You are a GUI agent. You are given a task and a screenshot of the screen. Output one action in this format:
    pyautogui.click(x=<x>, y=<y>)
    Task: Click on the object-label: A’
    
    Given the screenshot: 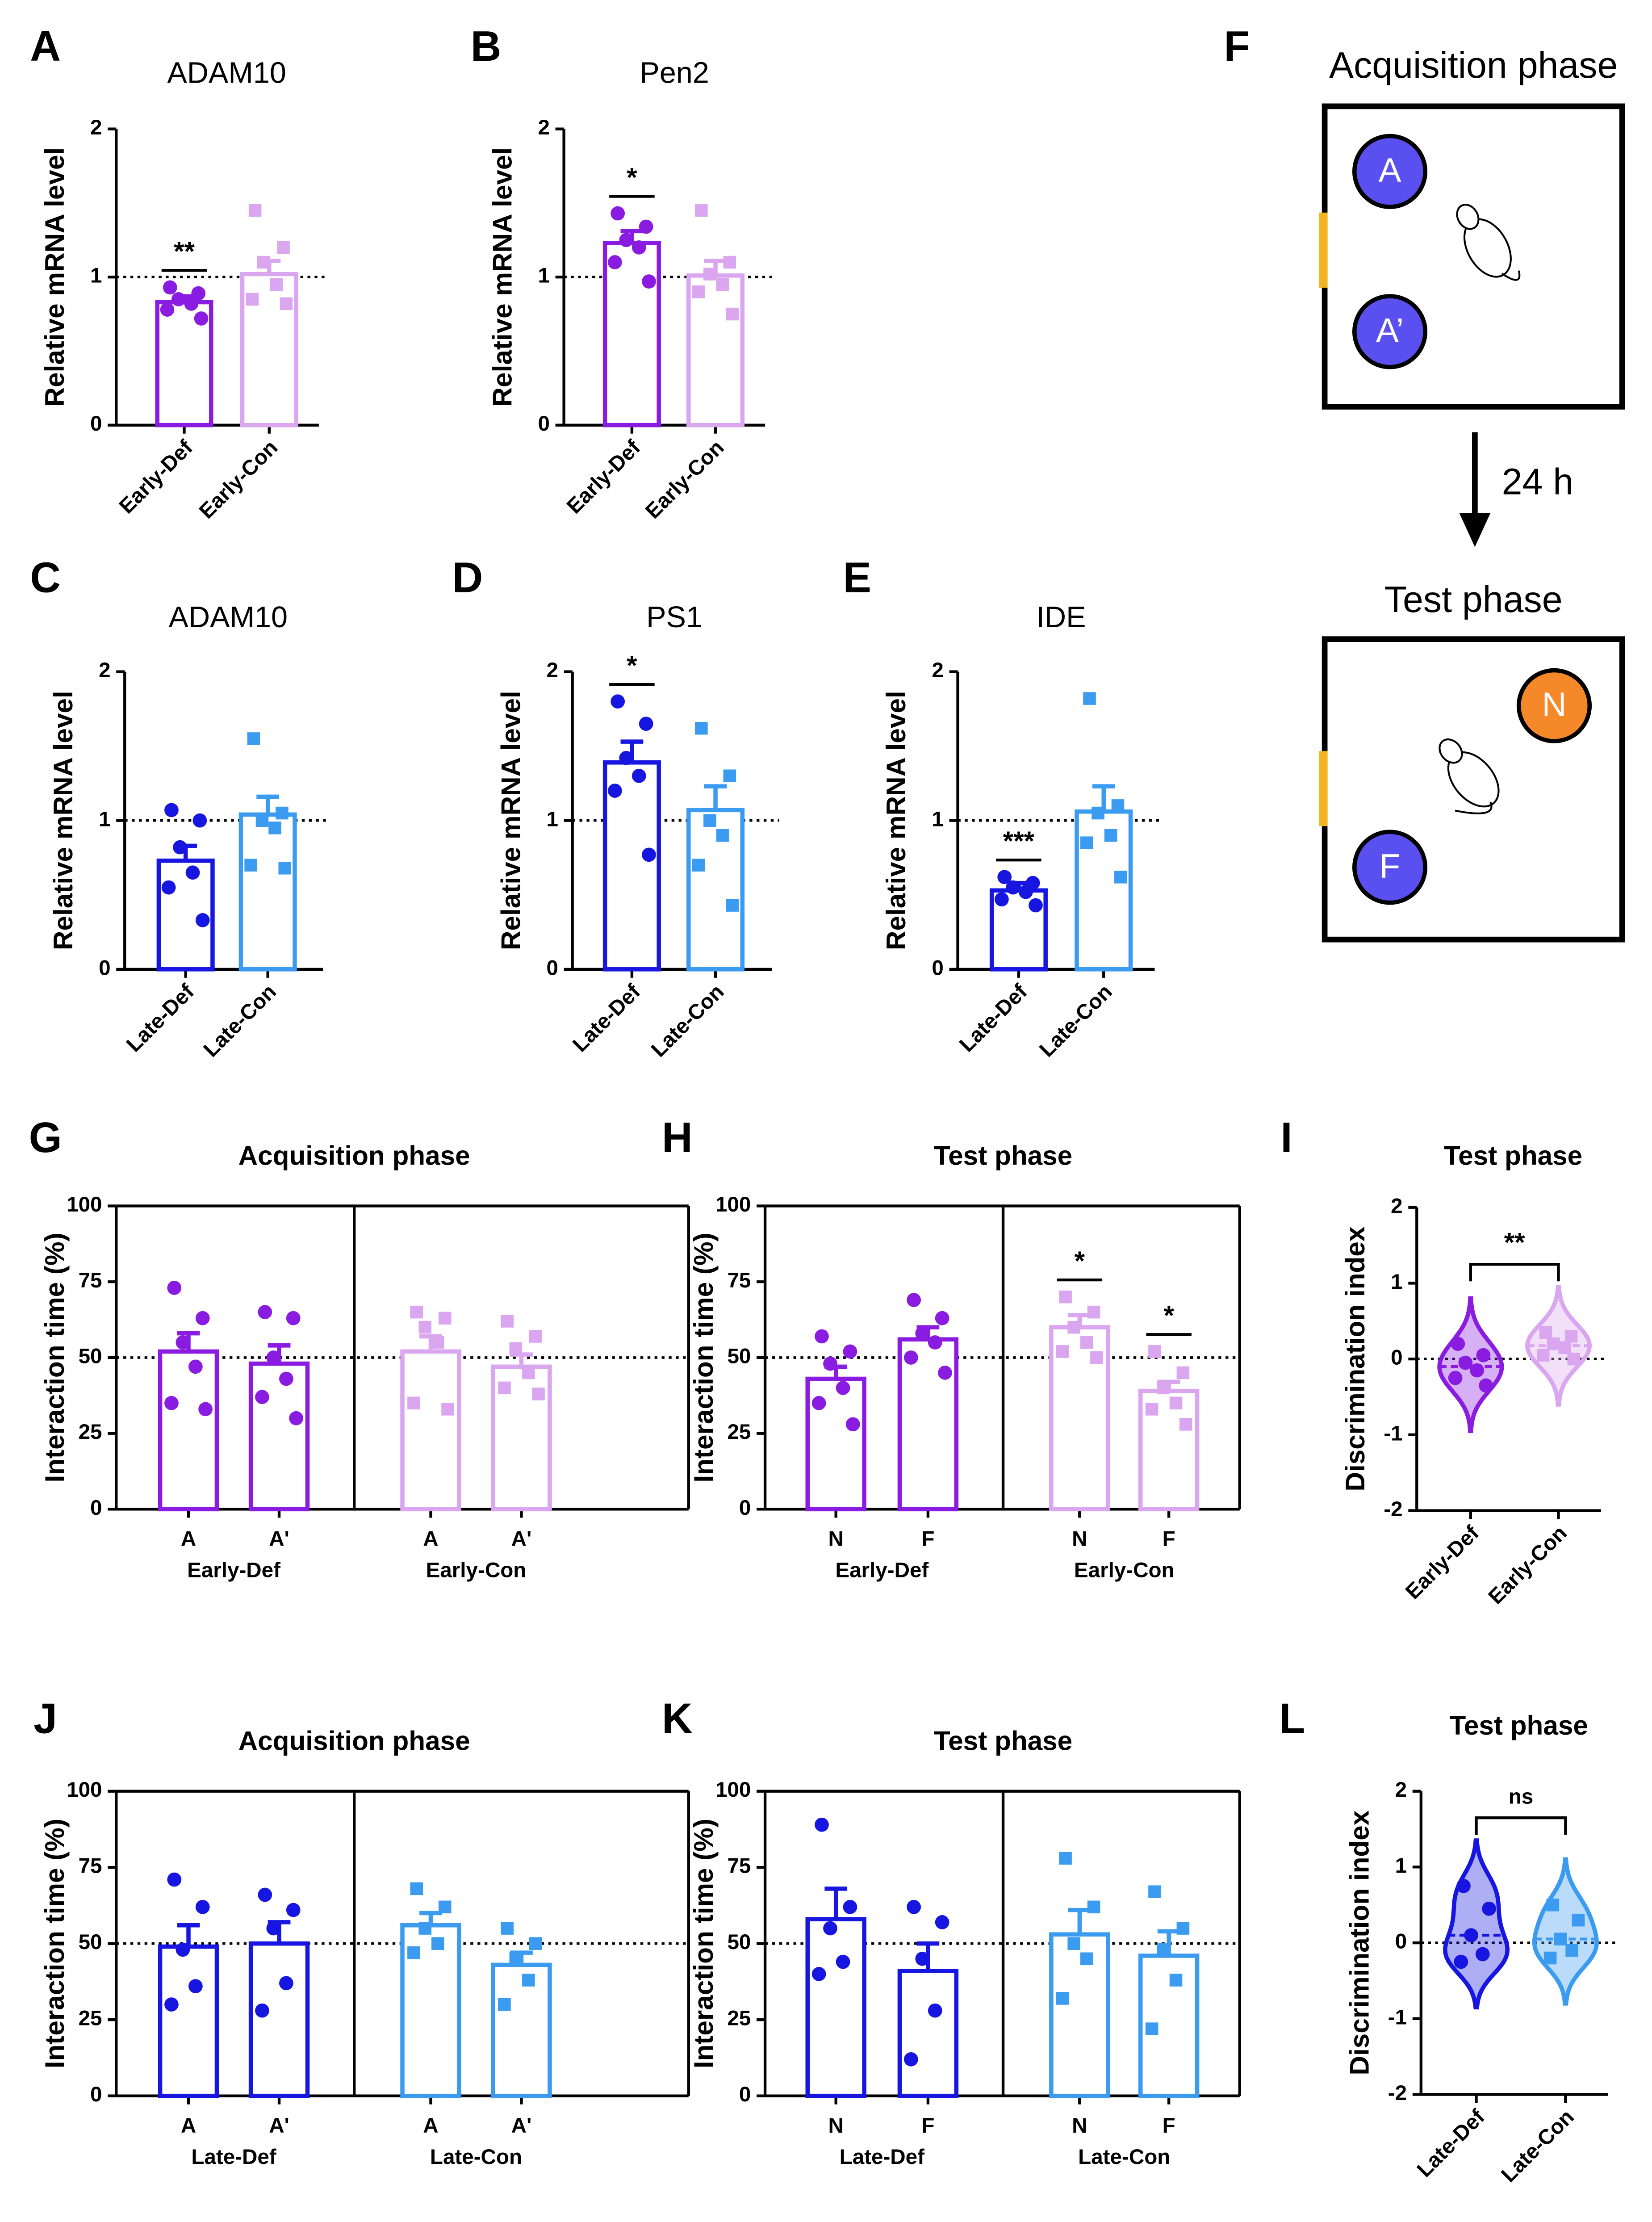 What is the action you would take?
    pyautogui.click(x=1390, y=331)
    